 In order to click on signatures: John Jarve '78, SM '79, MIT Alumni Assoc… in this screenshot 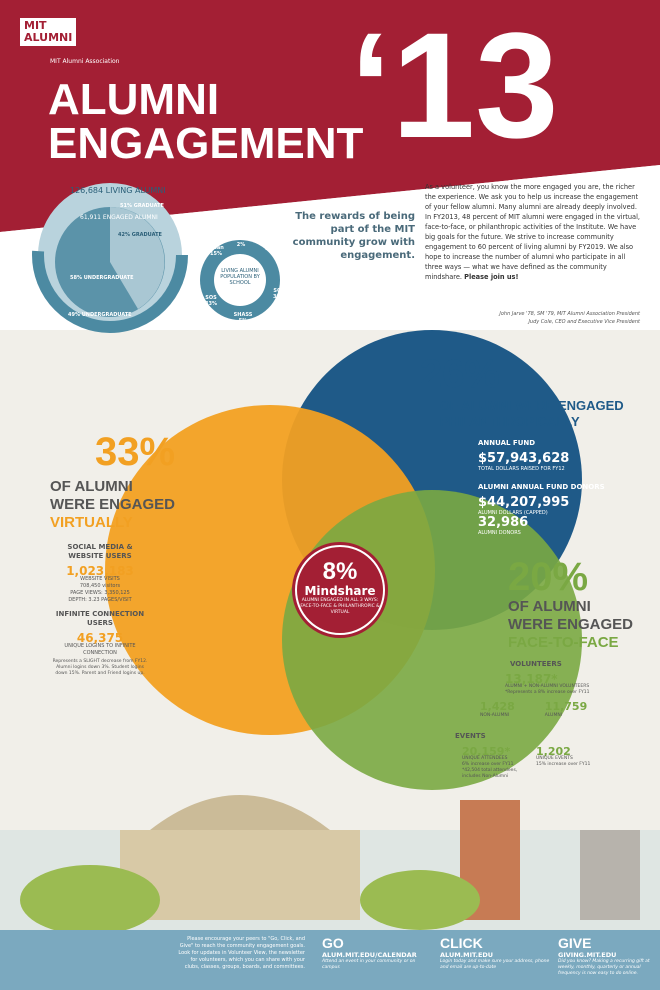, I will do `click(569, 318)`.